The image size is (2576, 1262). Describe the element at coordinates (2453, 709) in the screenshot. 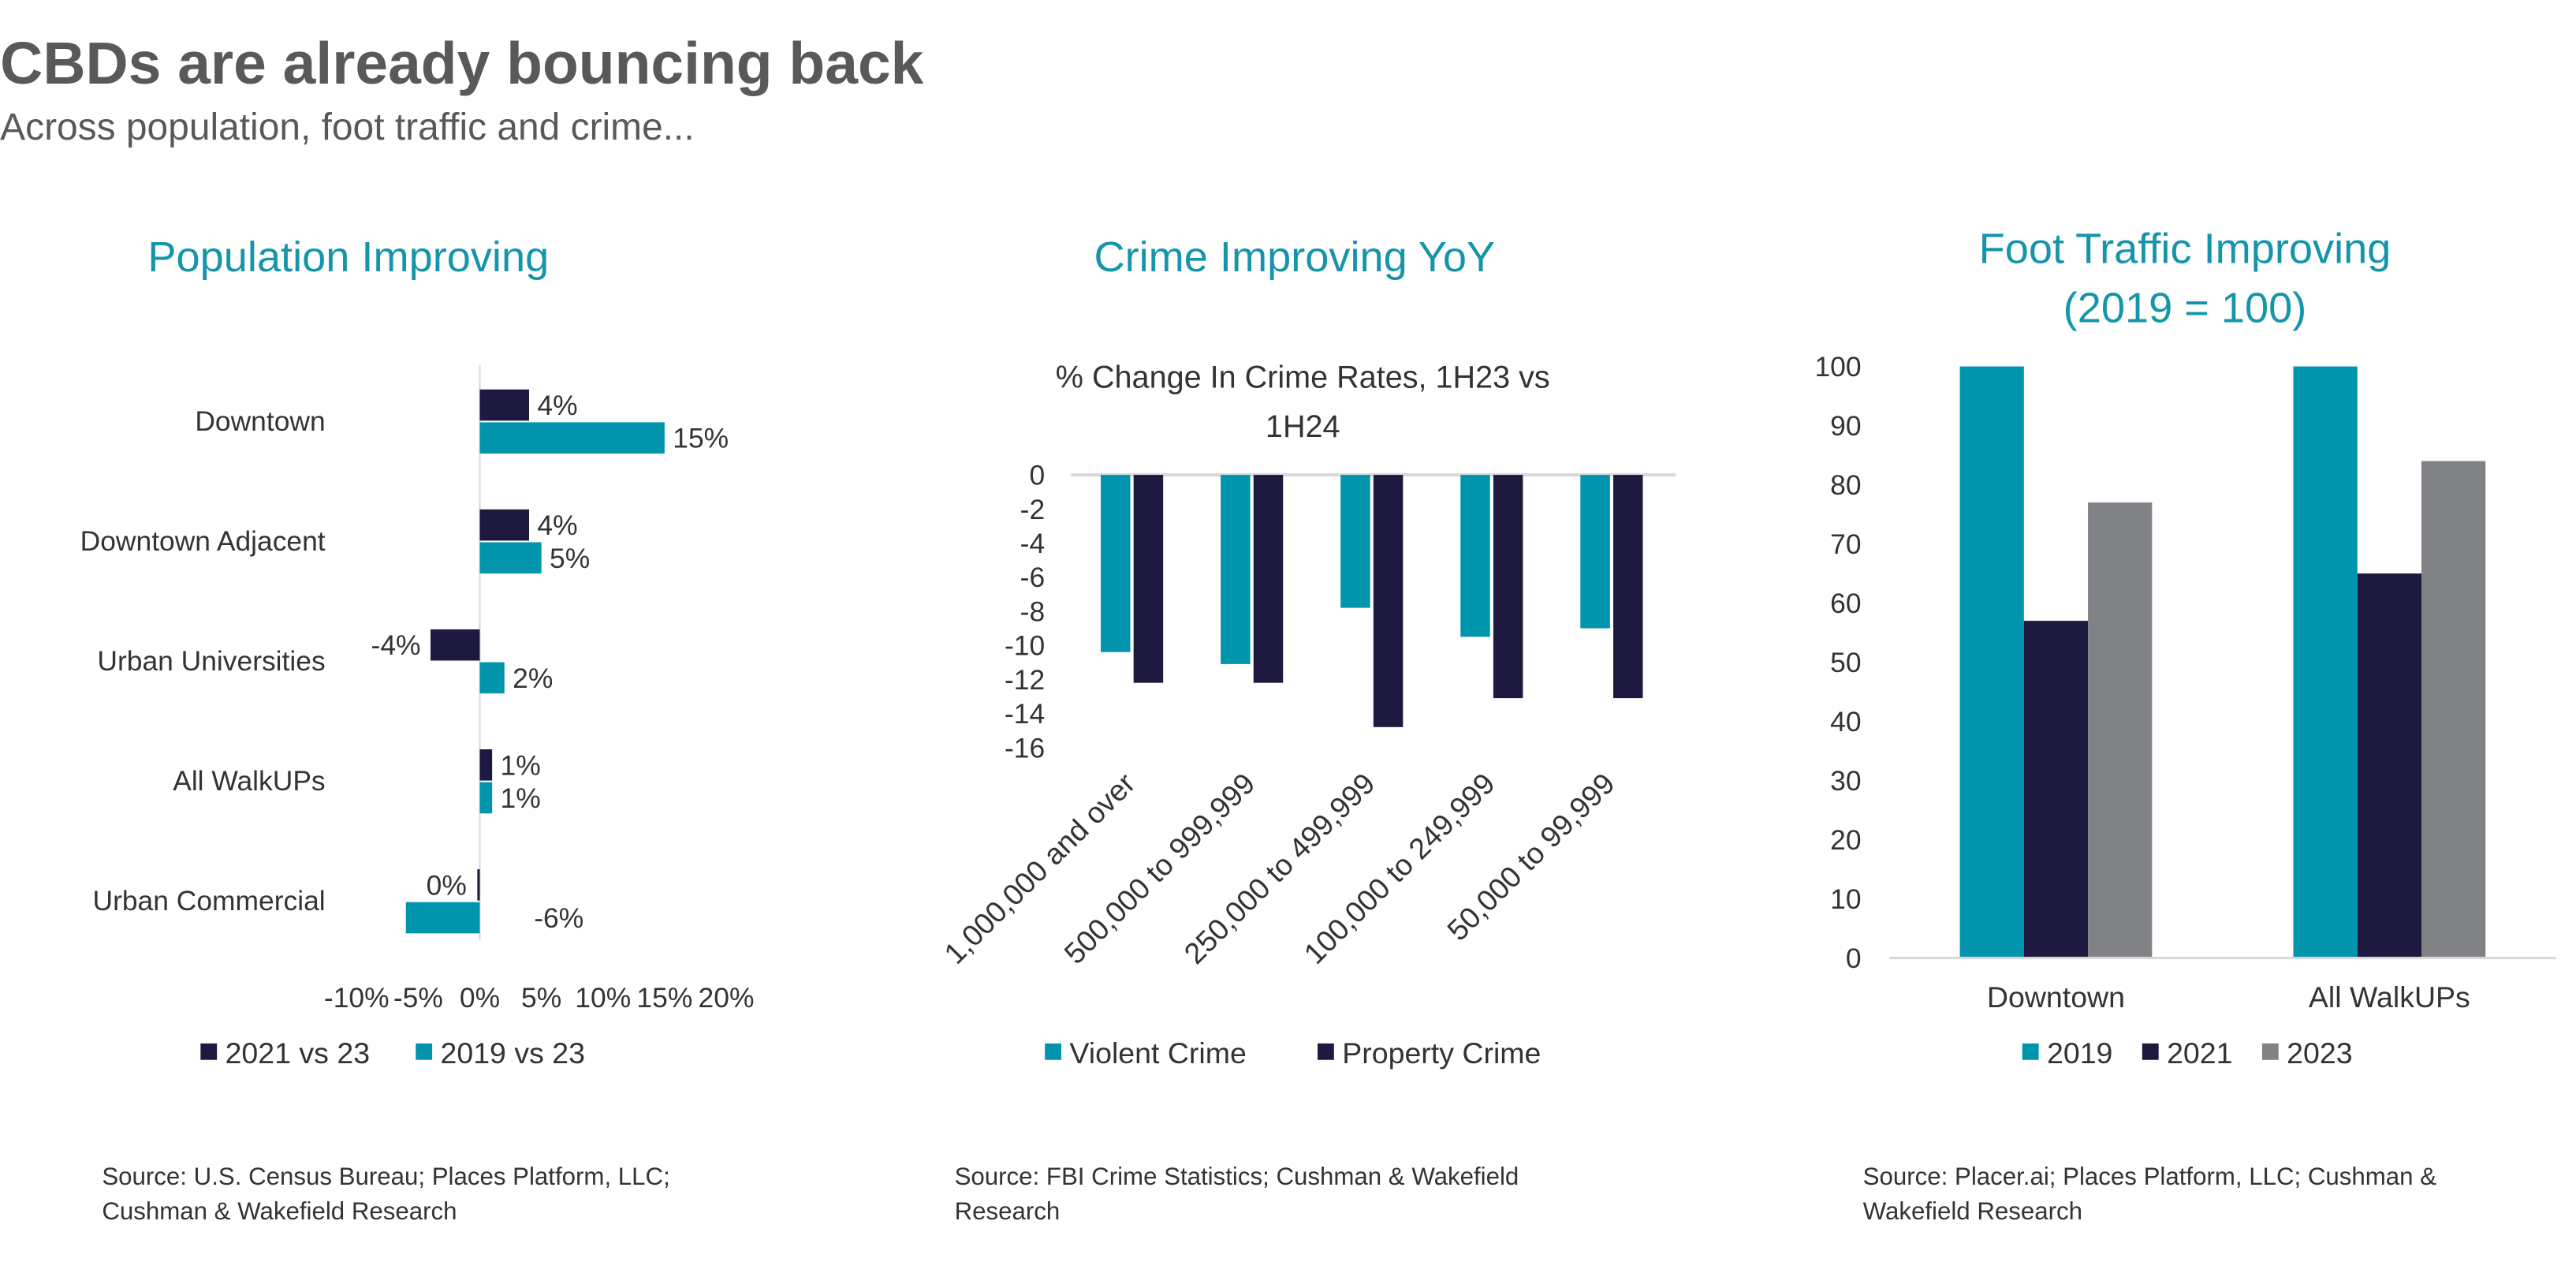

I see `bar-2023-all-walkups` at that location.